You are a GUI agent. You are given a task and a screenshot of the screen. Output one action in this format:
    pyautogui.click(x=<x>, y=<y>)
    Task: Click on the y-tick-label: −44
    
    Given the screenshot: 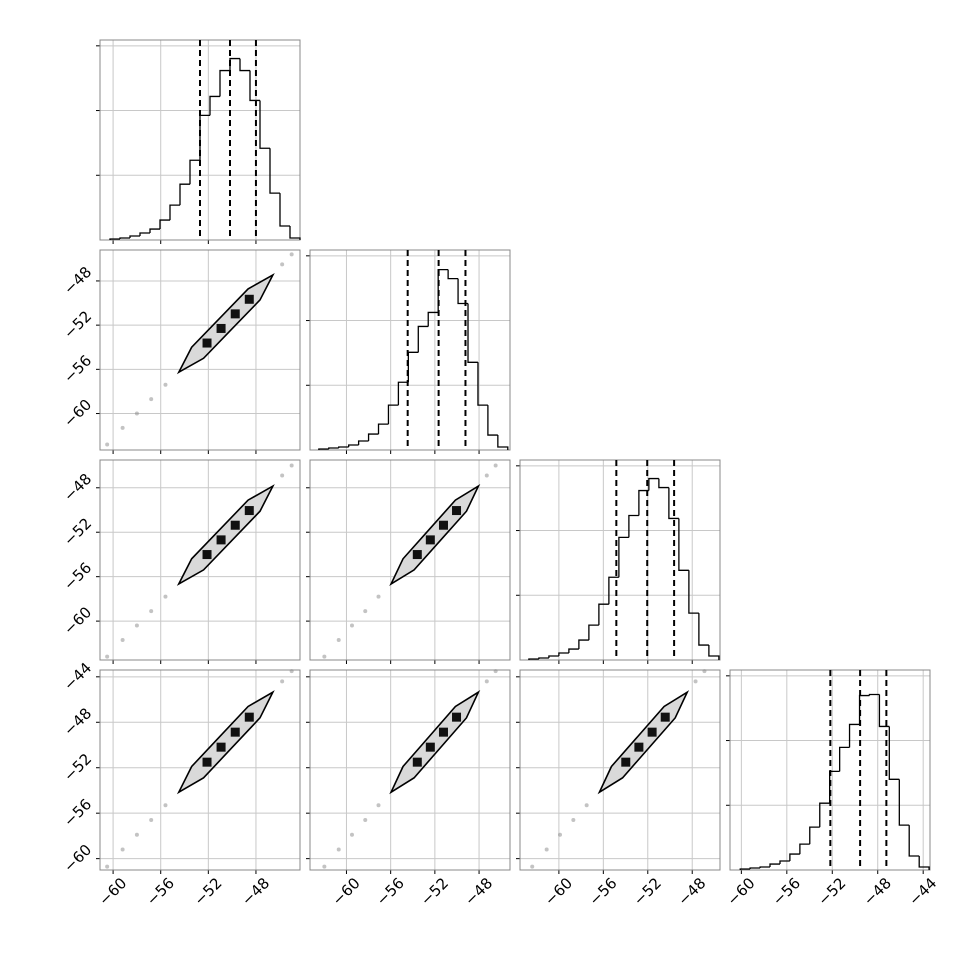 What is the action you would take?
    pyautogui.click(x=77, y=676)
    